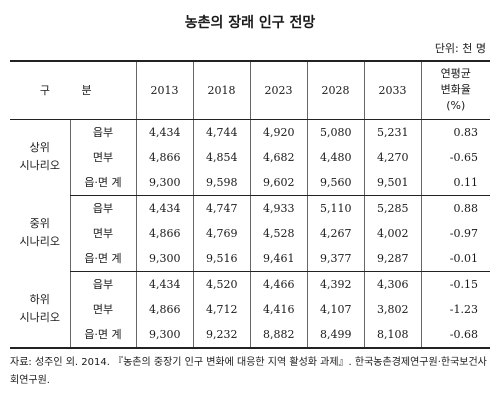 Image resolution: width=500 pixels, height=410 pixels. What do you see at coordinates (40, 157) in the screenshot?
I see `scenario-label: 상위 시나리오` at bounding box center [40, 157].